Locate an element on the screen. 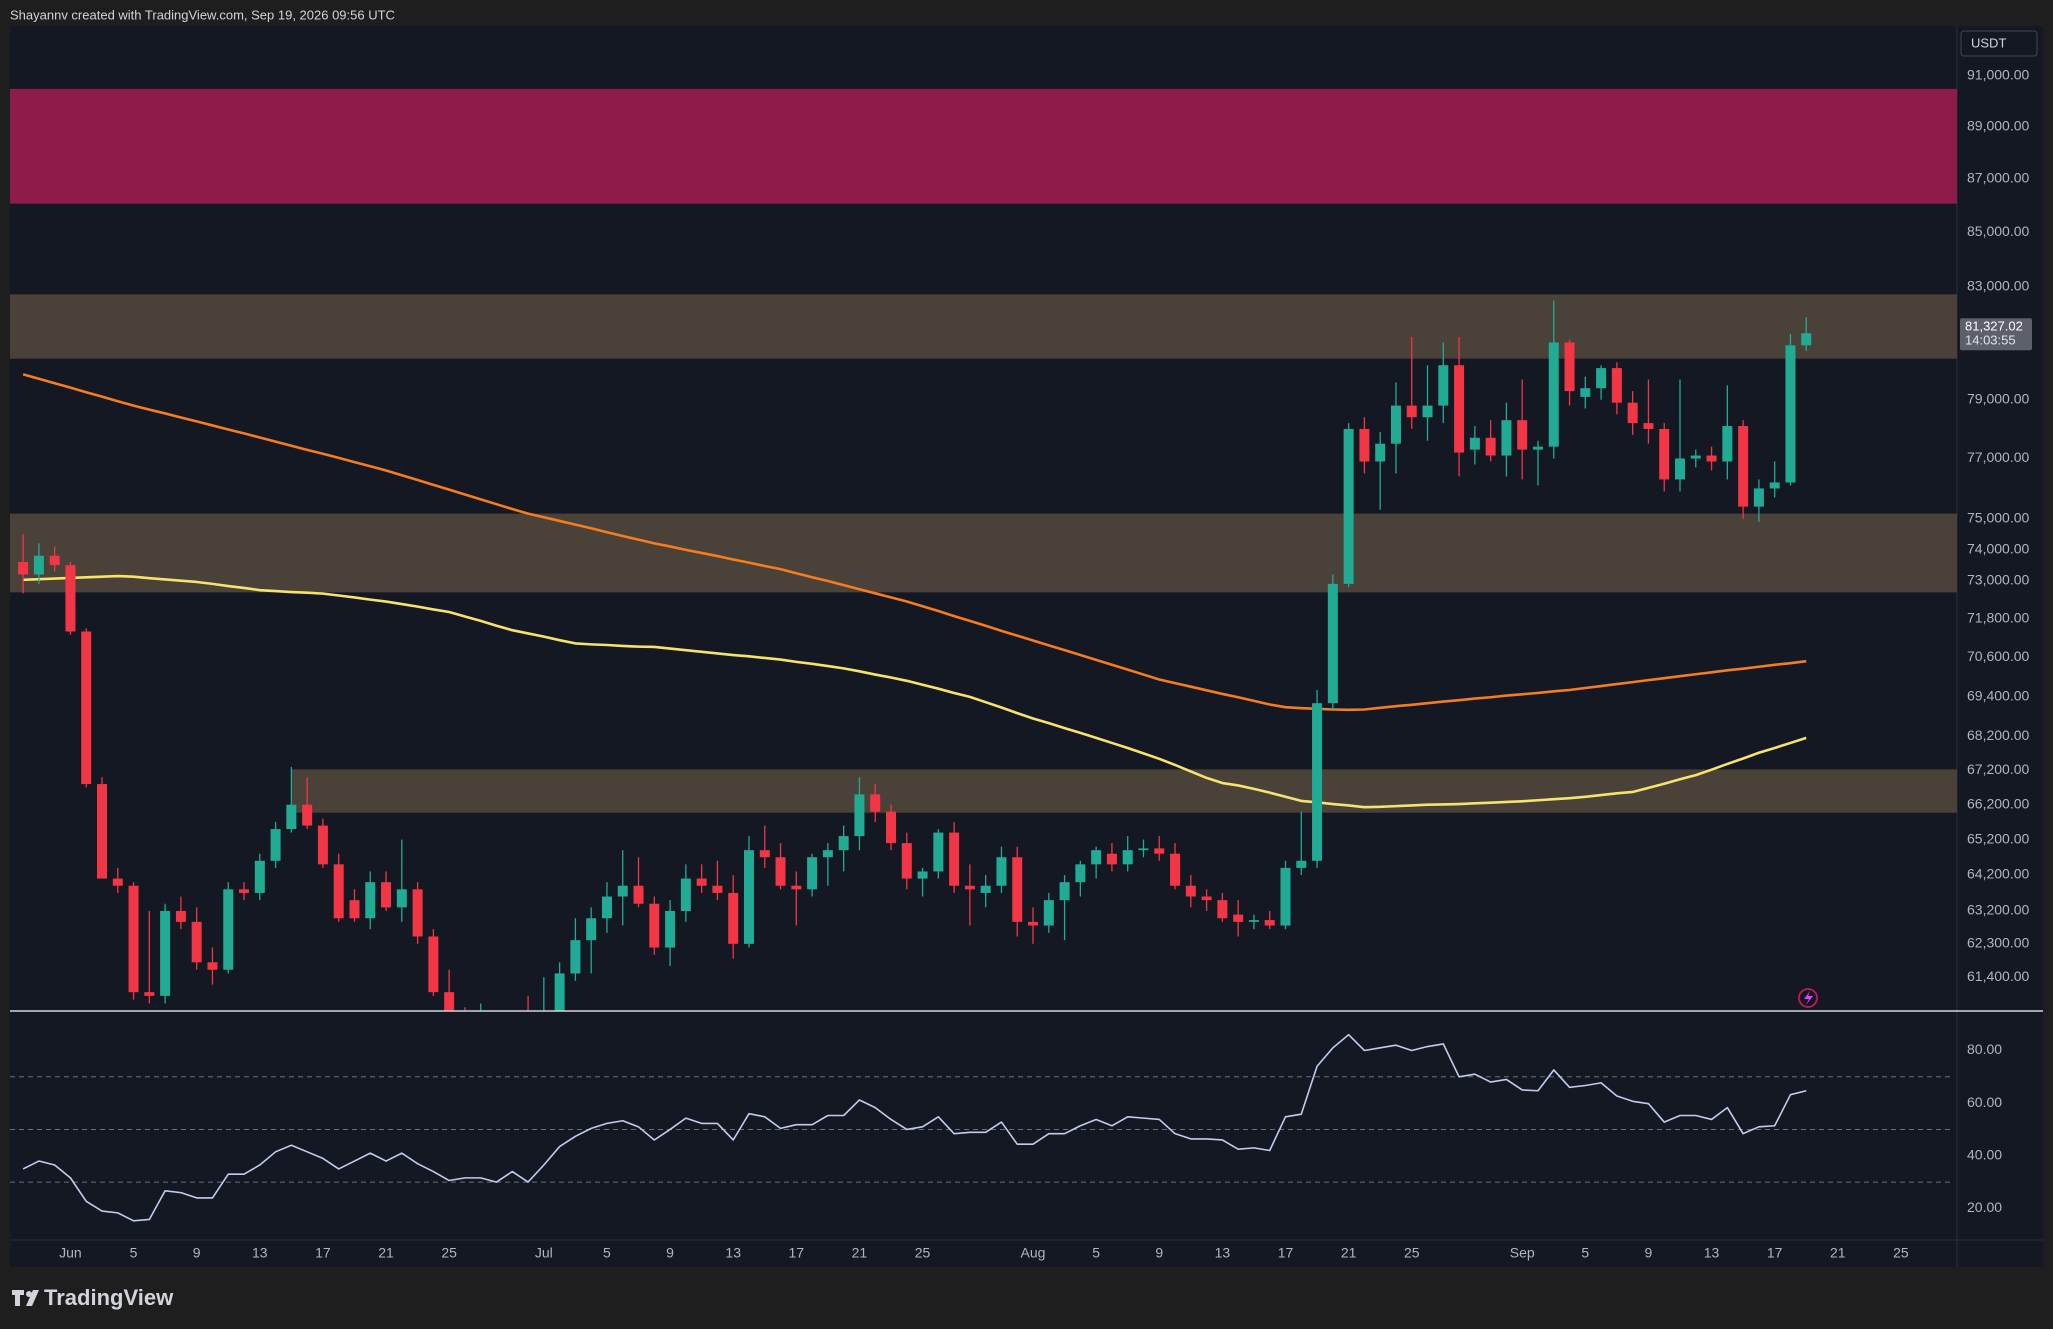  y-tick-label: 60.00 is located at coordinates (1984, 1102).